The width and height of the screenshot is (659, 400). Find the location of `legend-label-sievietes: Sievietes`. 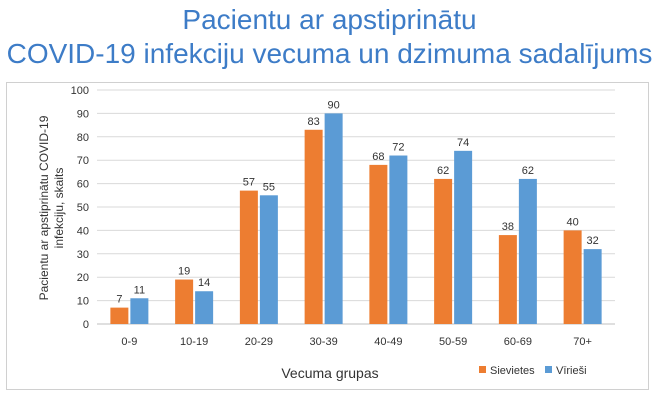

legend-label-sievietes: Sievietes is located at coordinates (512, 371).